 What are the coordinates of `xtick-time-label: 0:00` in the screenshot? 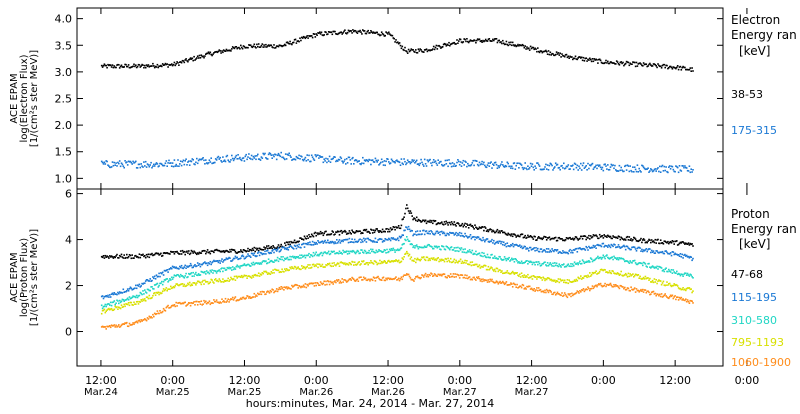 It's located at (747, 380).